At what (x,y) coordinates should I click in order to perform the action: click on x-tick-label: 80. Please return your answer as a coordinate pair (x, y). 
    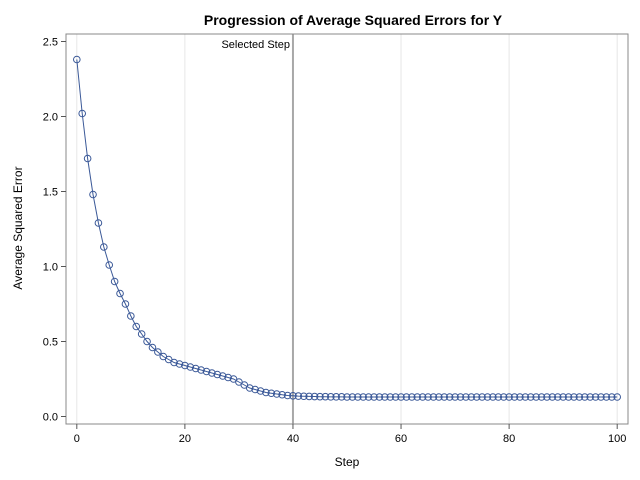
    Looking at the image, I should click on (509, 439).